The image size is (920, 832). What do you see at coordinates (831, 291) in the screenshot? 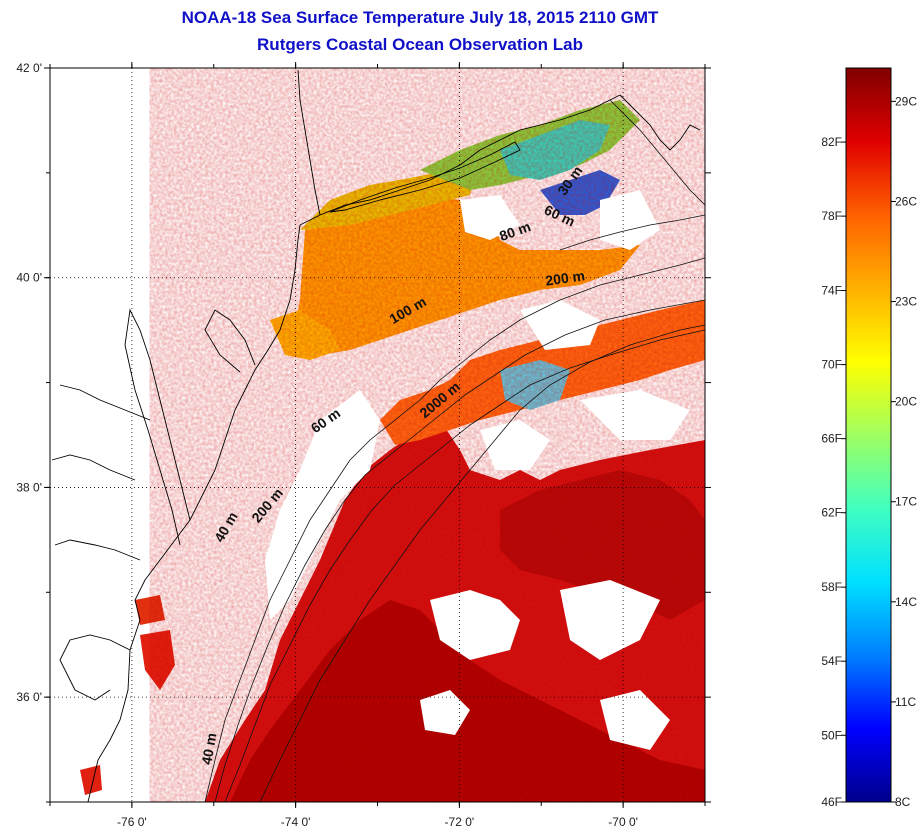
I see `colorbar-f-label-7: 74F` at bounding box center [831, 291].